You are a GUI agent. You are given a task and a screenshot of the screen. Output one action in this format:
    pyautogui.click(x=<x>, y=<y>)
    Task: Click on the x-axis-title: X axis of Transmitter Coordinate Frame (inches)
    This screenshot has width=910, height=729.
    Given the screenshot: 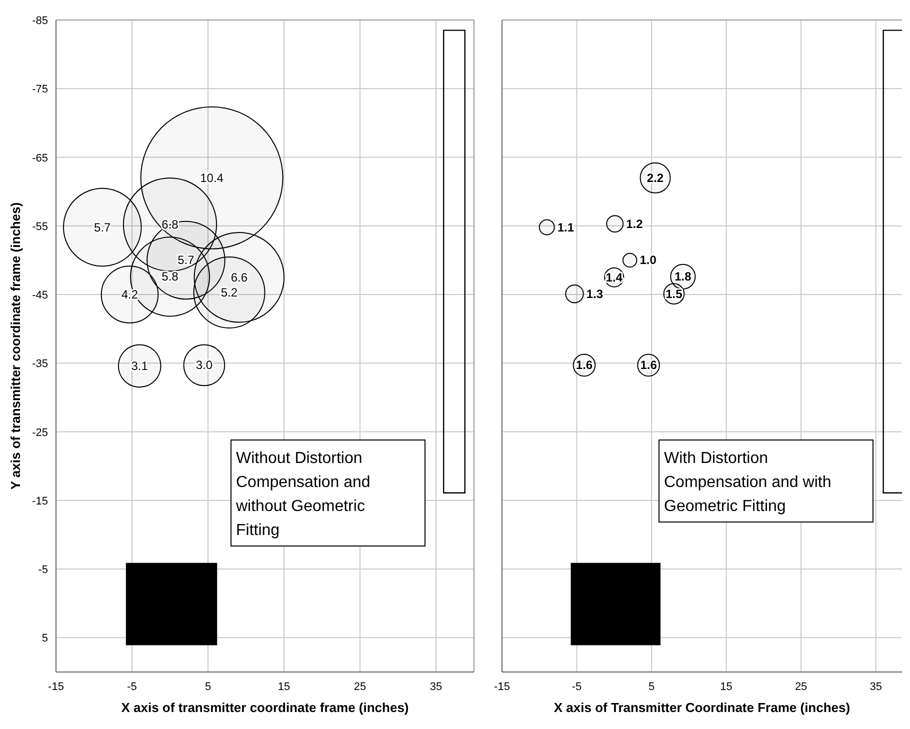 What is the action you would take?
    pyautogui.click(x=702, y=707)
    